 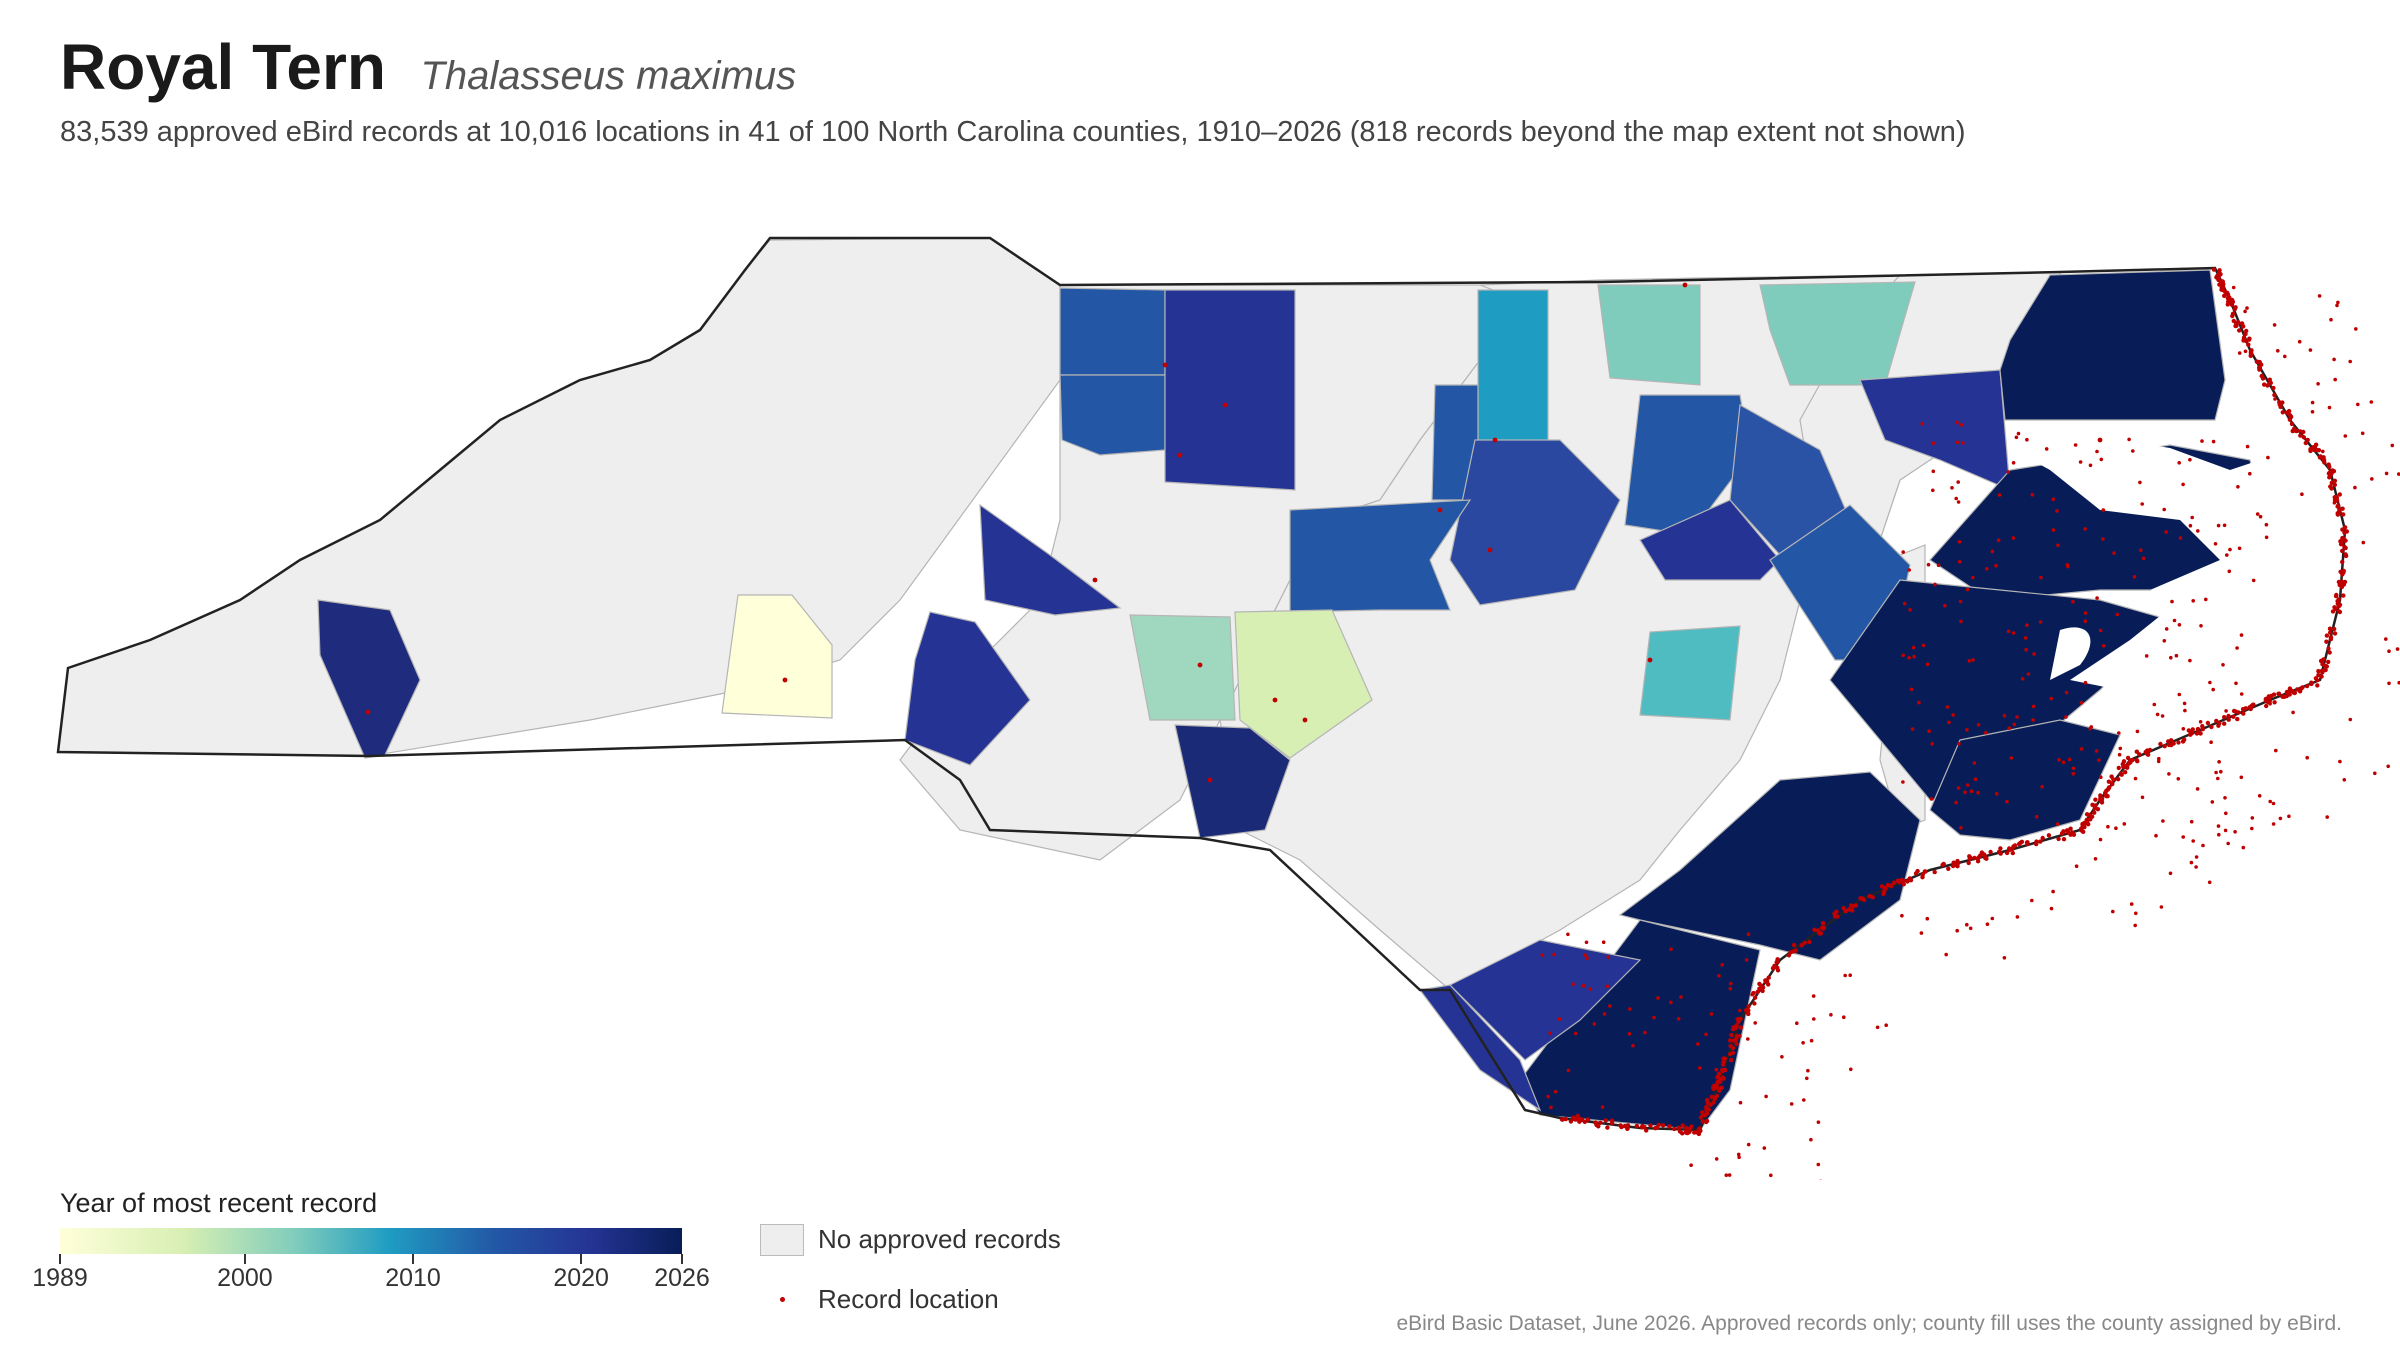 I want to click on no-records-swatch, so click(x=782, y=1240).